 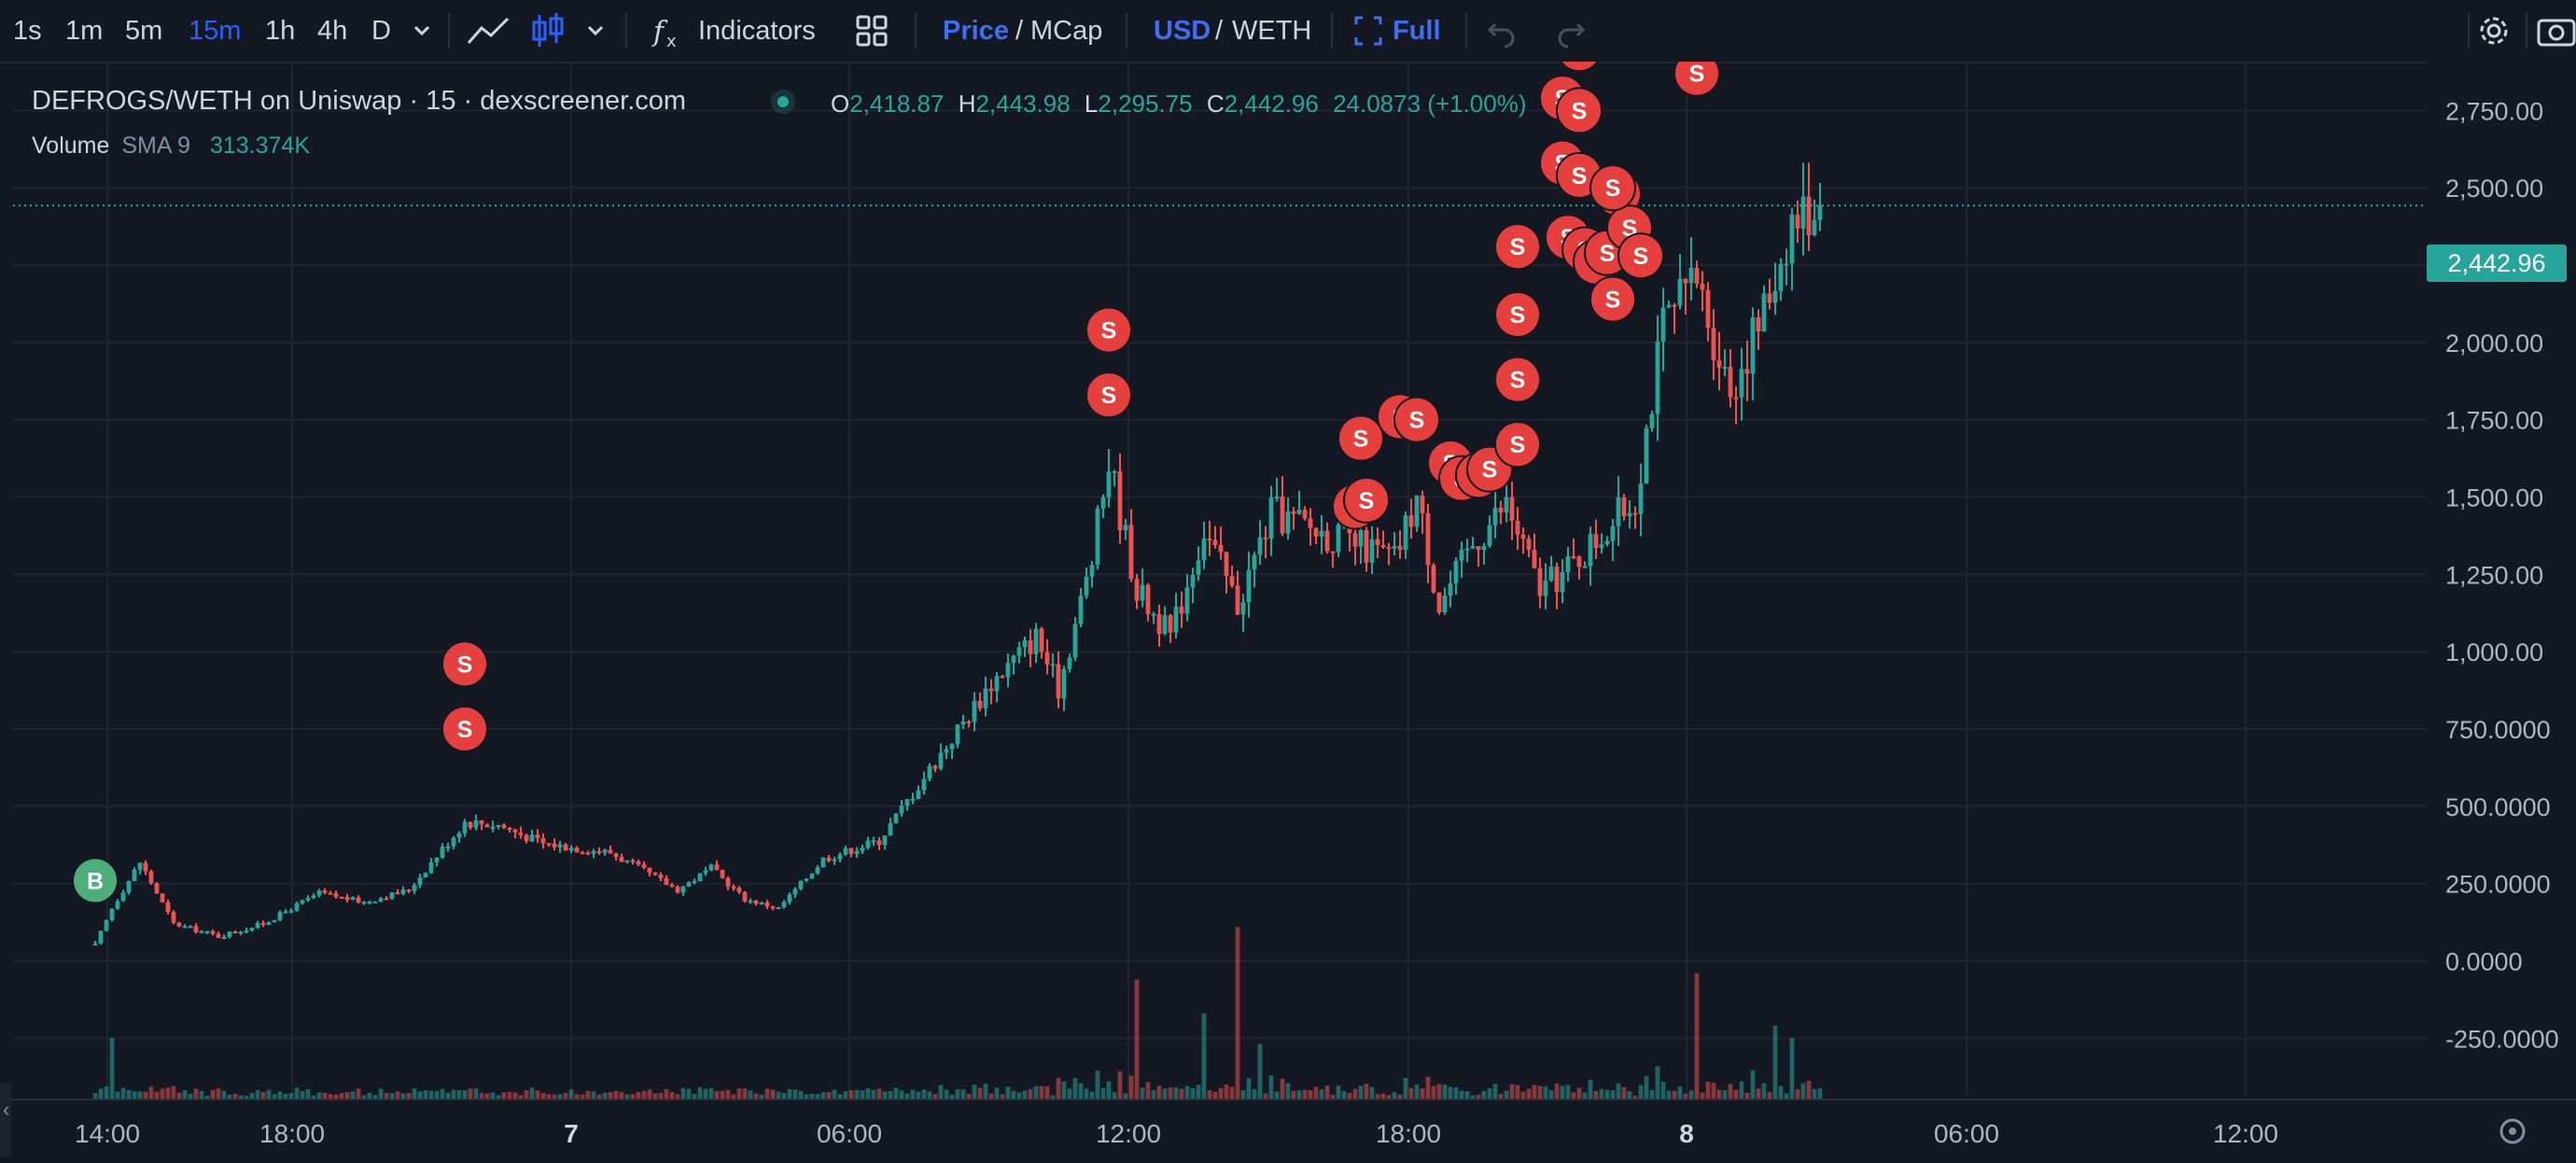 What do you see at coordinates (1066, 31) in the screenshot?
I see `mcap-toggle: MCap` at bounding box center [1066, 31].